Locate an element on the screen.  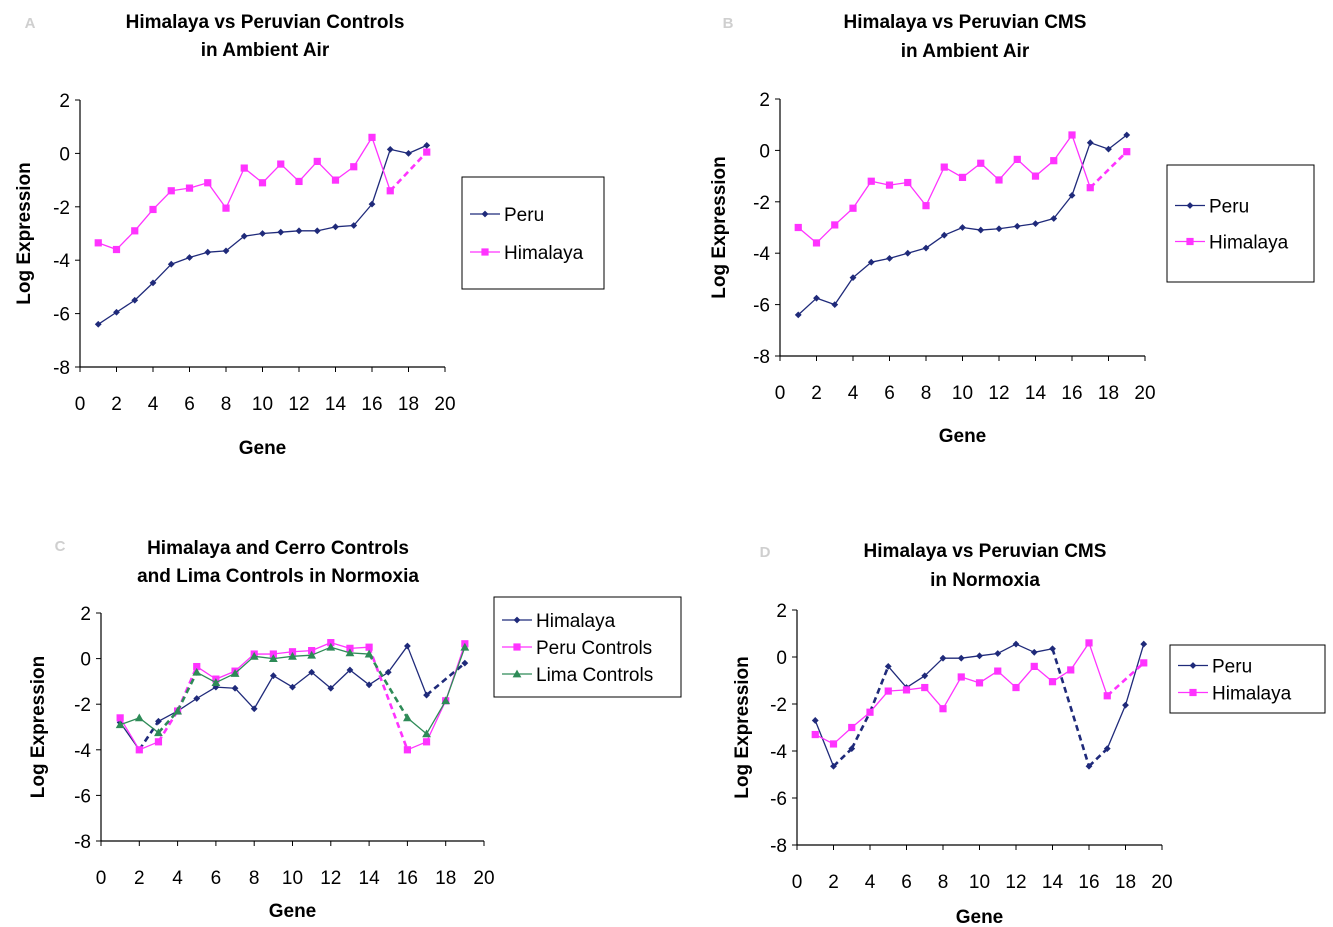
x-tick-label: 18 is located at coordinates (445, 878).